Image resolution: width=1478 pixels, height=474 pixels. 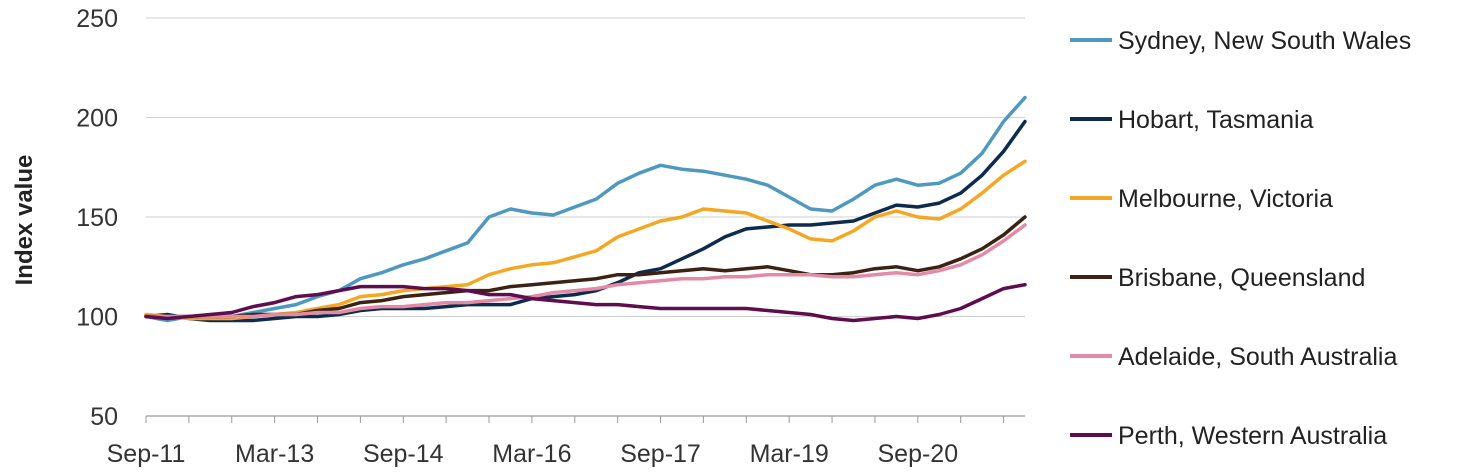 I want to click on y-tick-label: 50, so click(x=104, y=417).